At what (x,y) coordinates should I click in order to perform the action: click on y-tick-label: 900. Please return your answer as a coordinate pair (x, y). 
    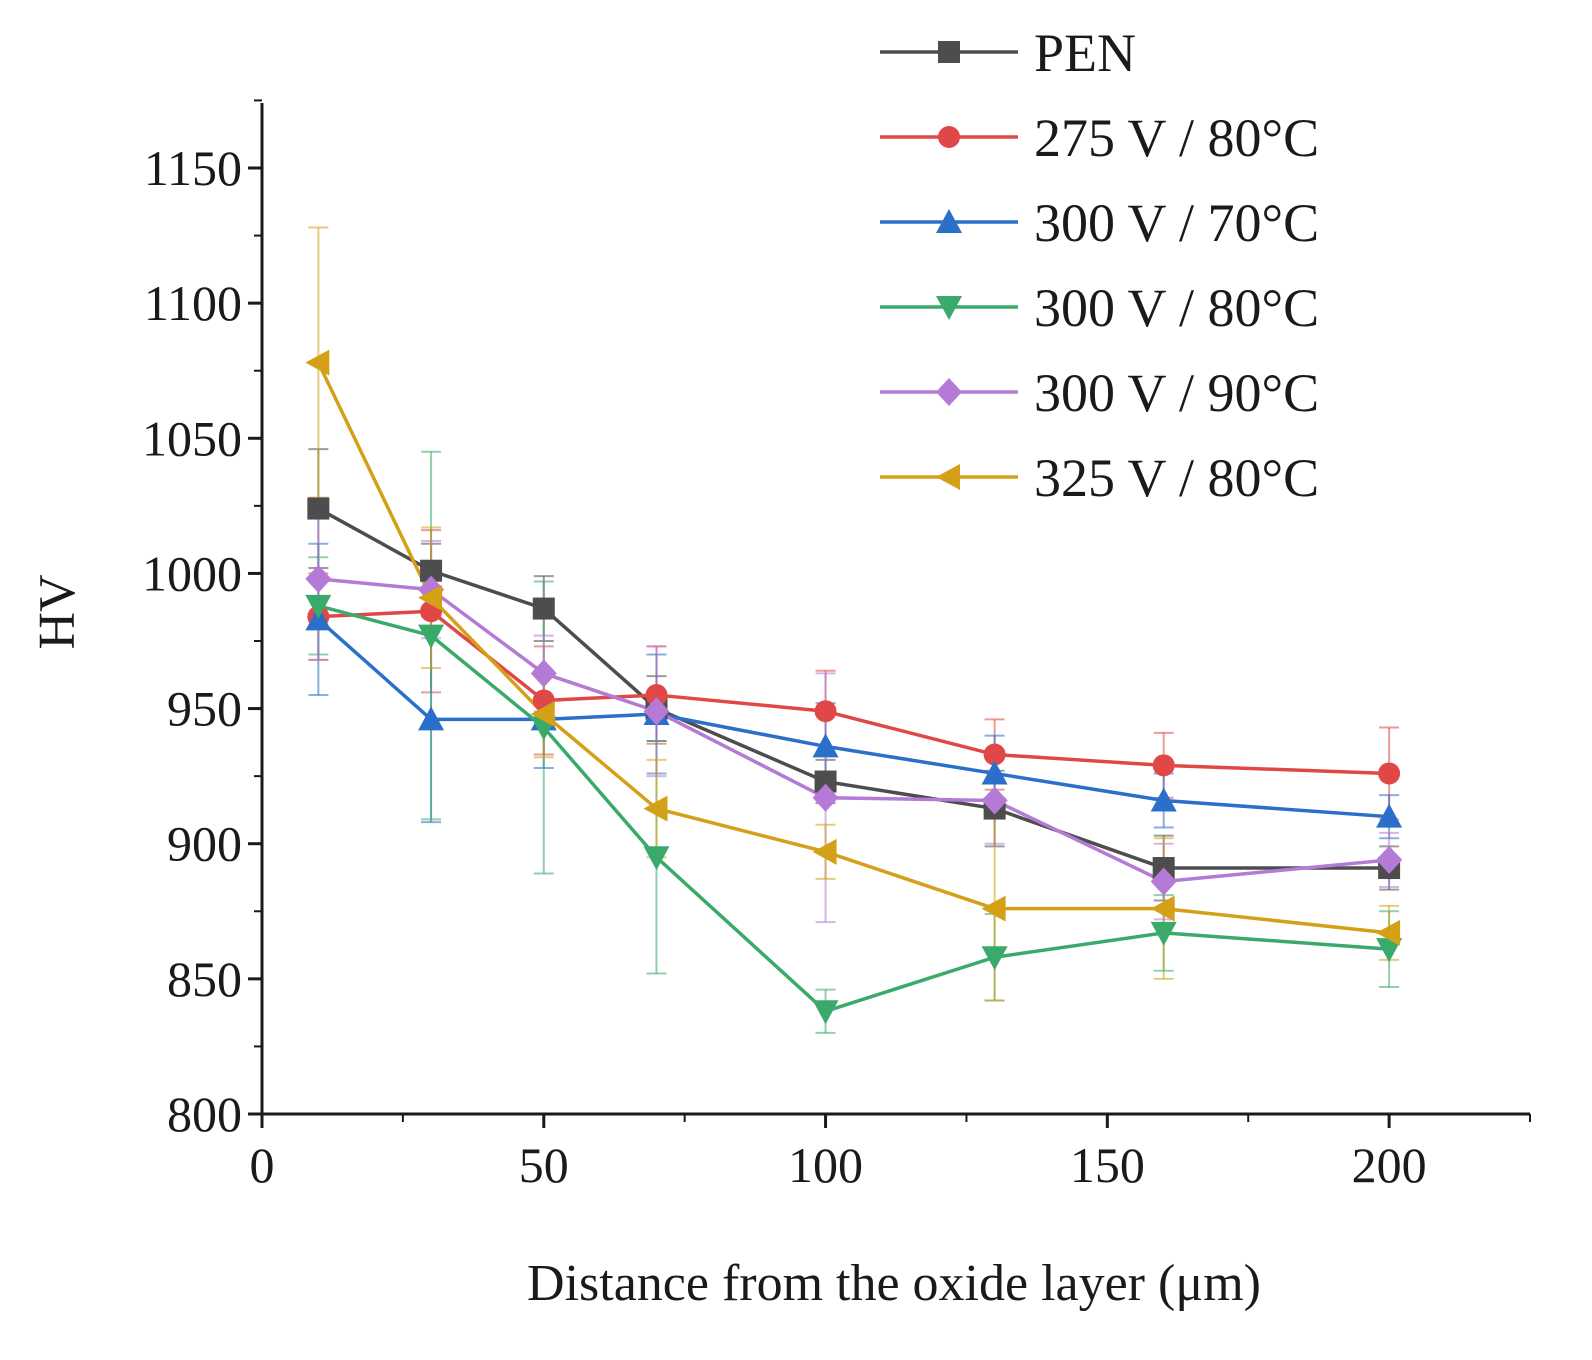
    Looking at the image, I should click on (204, 844).